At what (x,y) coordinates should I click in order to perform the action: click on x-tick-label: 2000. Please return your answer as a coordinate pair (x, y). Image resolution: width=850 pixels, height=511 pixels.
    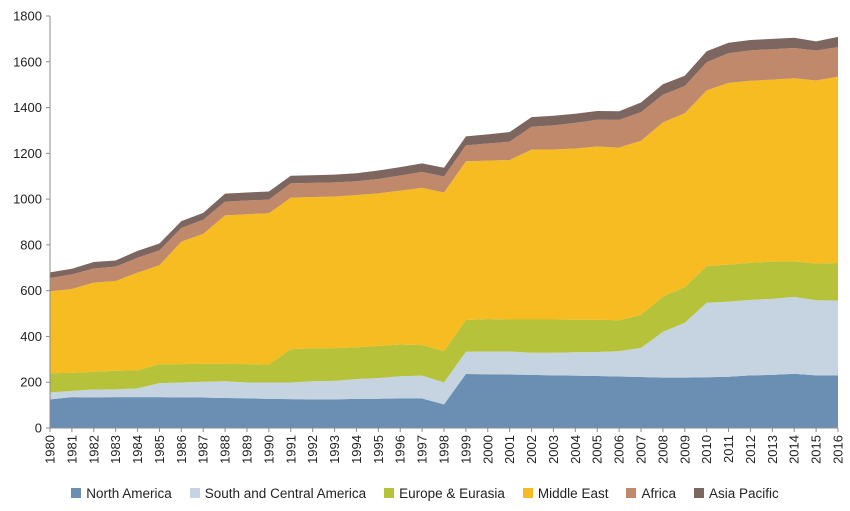
    Looking at the image, I should click on (487, 449).